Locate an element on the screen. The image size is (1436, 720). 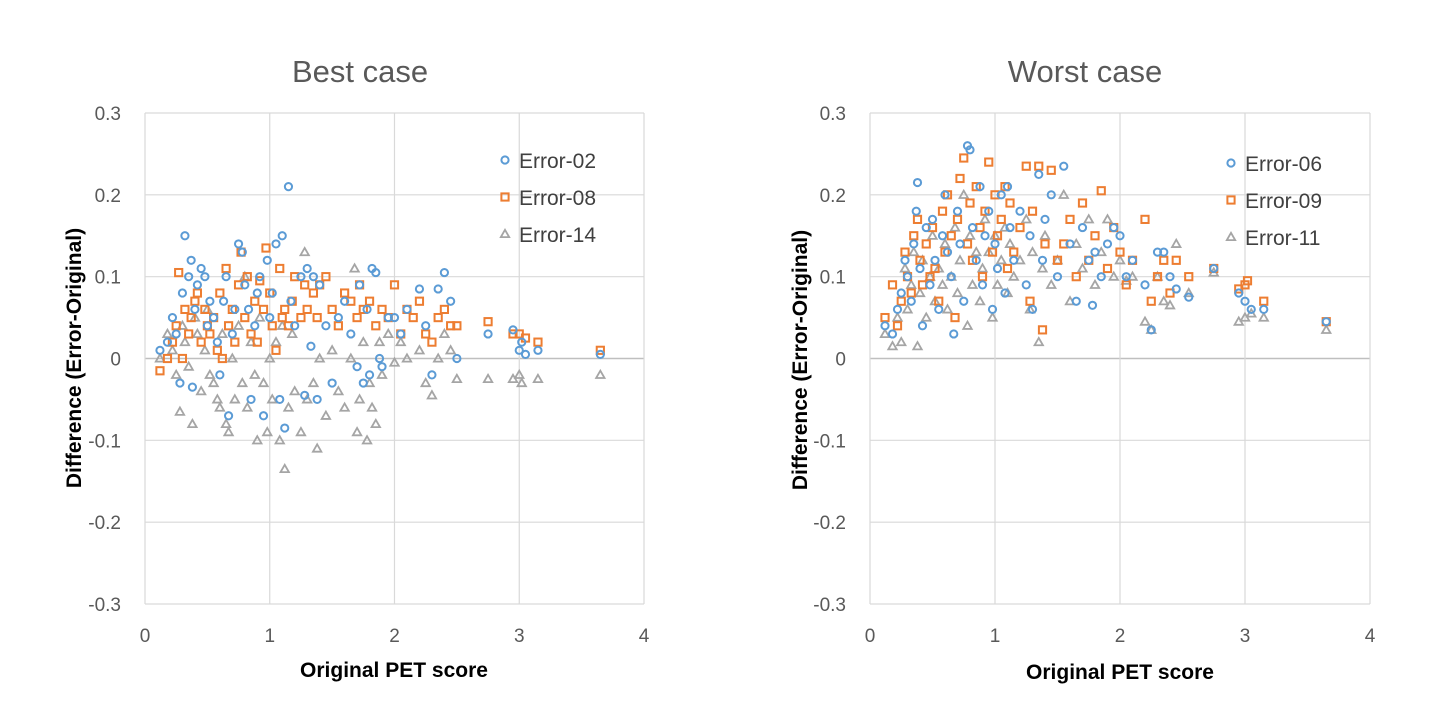
x-axis-label: Original PET score is located at coordinates (394, 670).